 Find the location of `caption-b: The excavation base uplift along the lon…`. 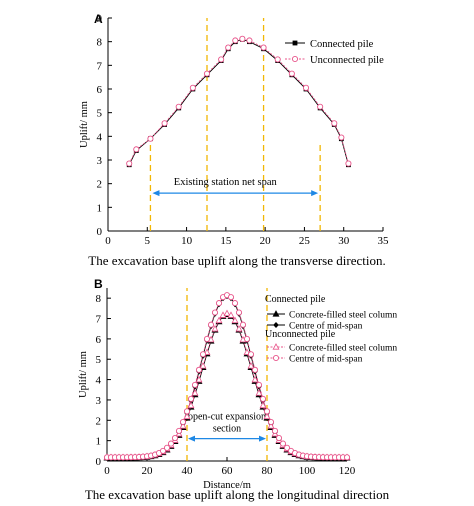

caption-b: The excavation base uplift along the lon… is located at coordinates (237, 494).